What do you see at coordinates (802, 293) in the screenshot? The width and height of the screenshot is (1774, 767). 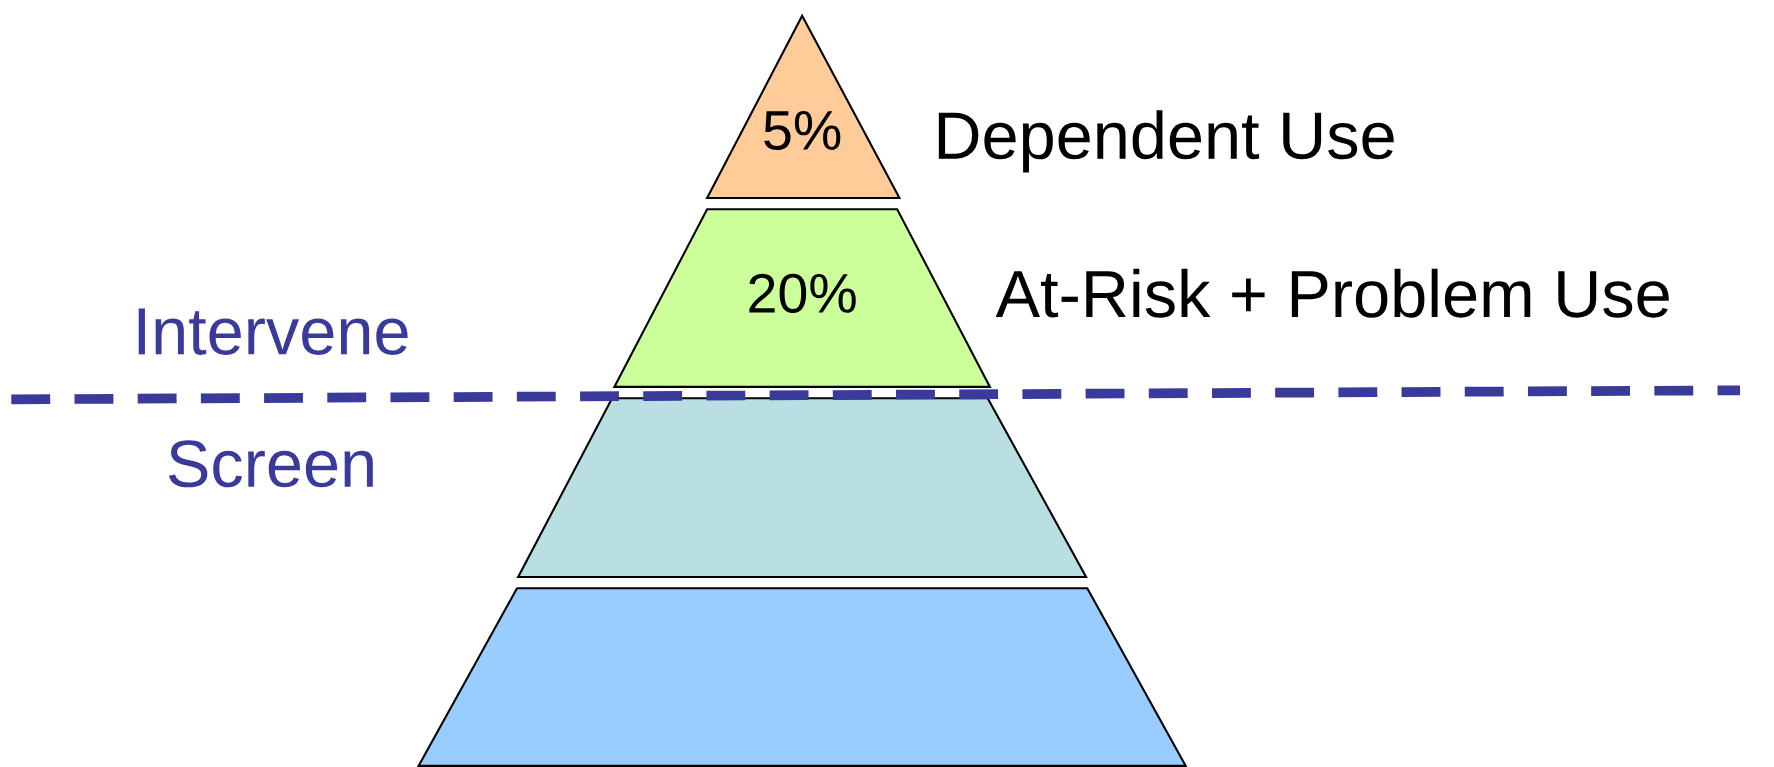 I see `data-label: 20%` at bounding box center [802, 293].